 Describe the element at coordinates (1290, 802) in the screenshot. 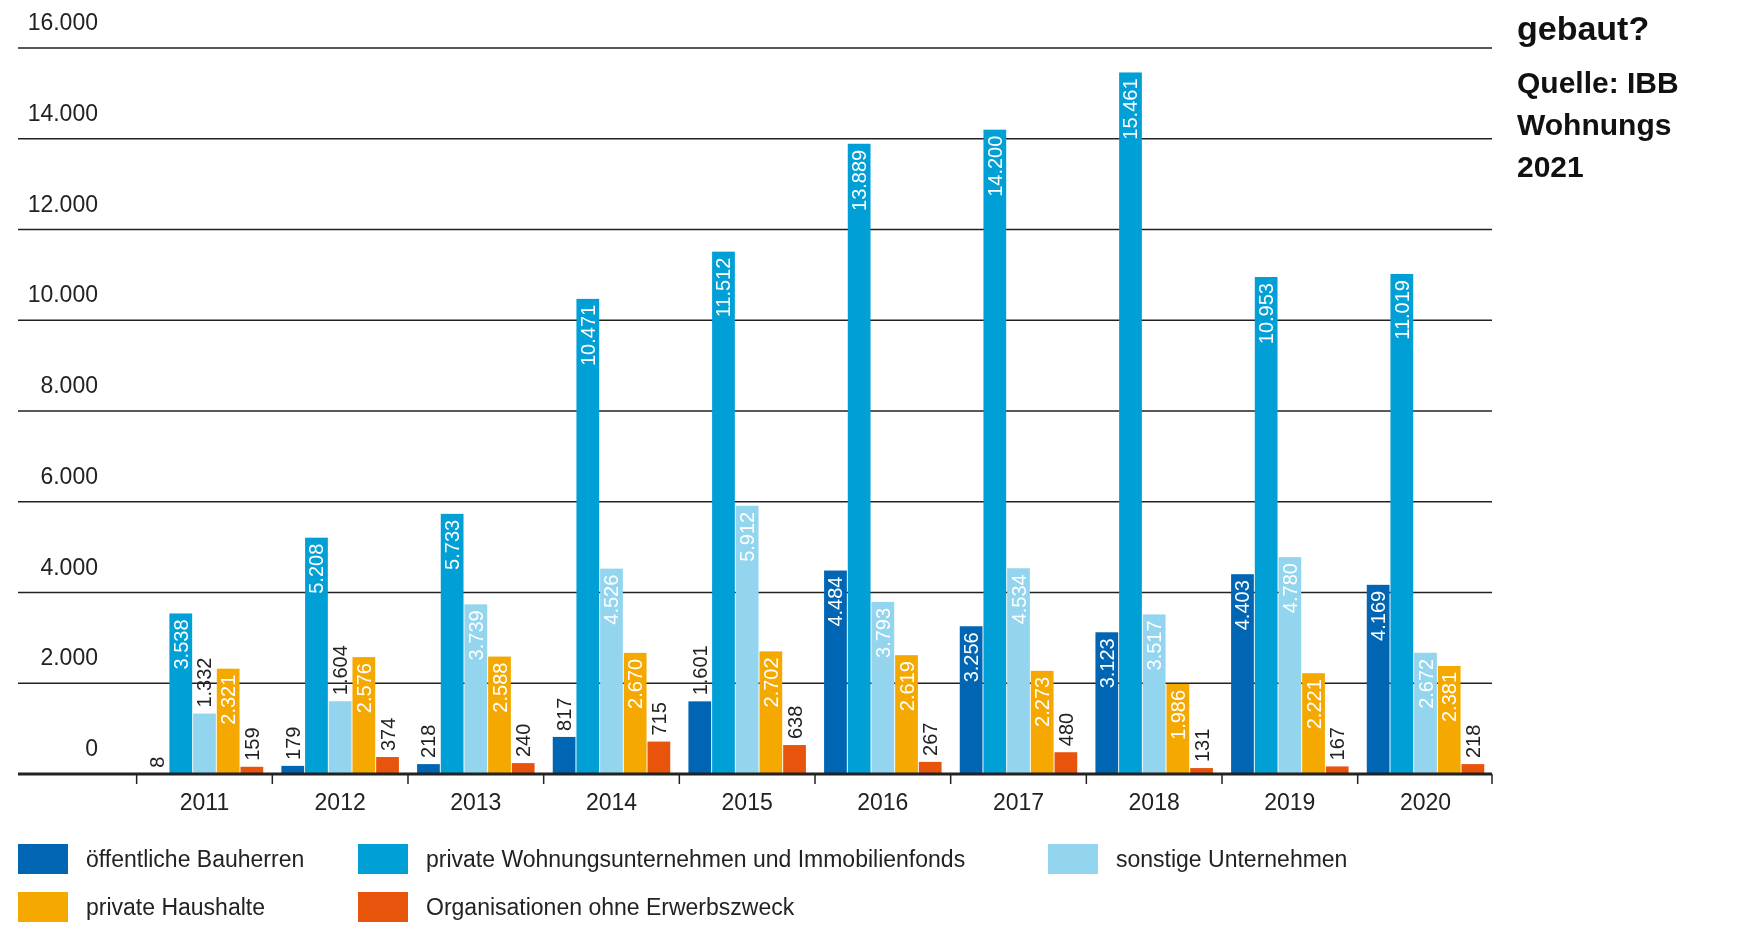

I see `x-tick-label: 2019` at that location.